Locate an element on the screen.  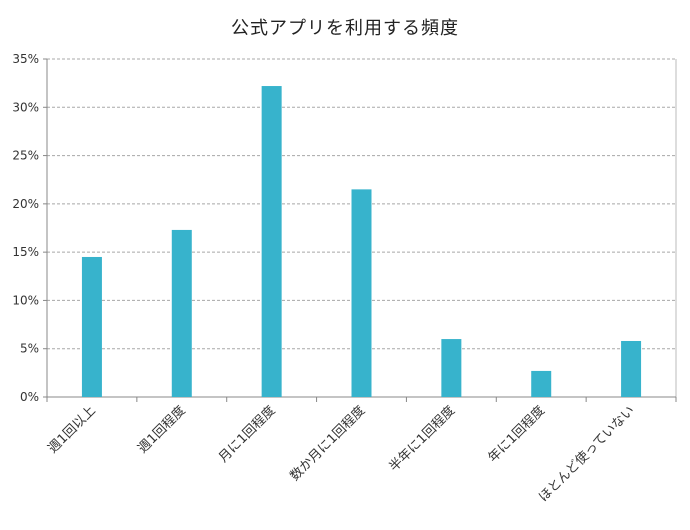
y-tick-label: 25% is located at coordinates (25, 156).